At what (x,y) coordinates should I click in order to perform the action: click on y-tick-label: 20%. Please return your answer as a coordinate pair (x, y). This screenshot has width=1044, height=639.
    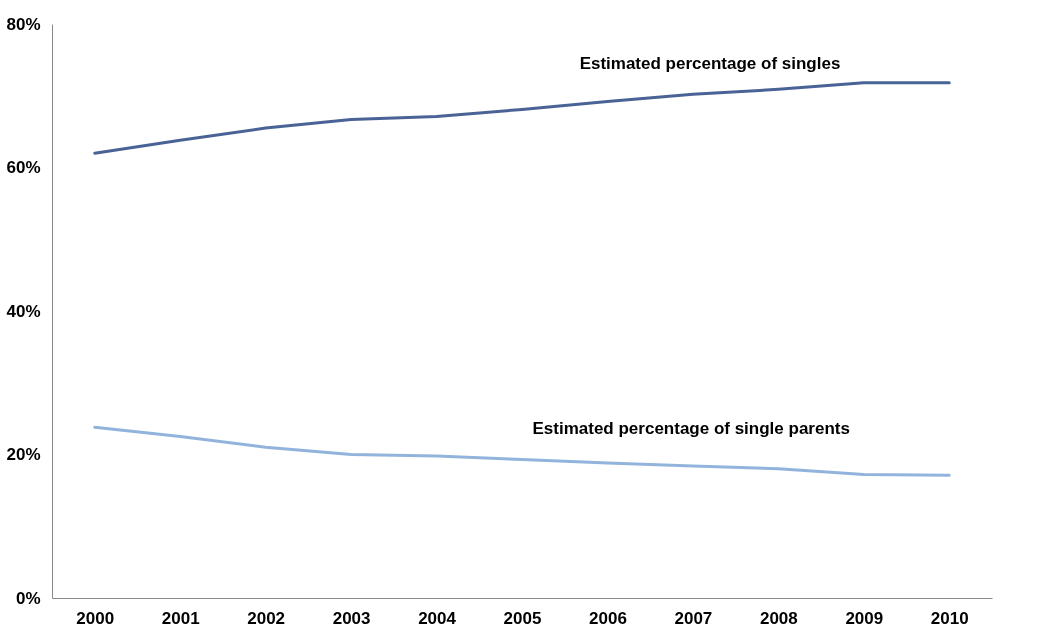
    Looking at the image, I should click on (23, 454).